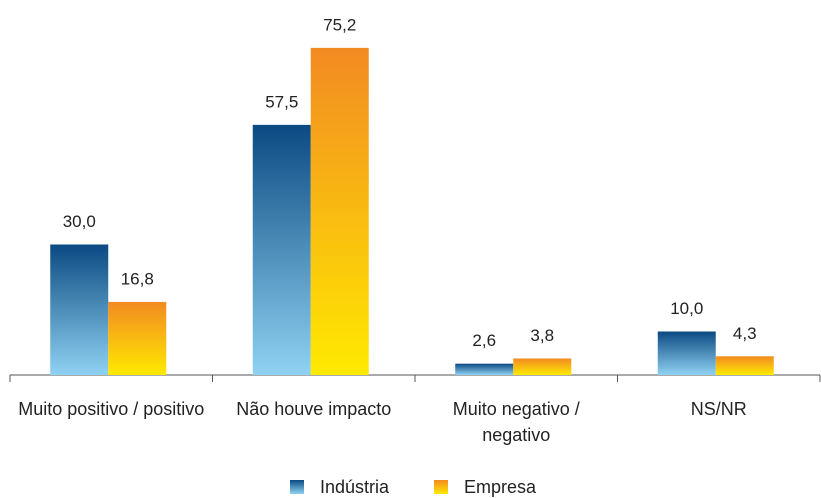 The height and width of the screenshot is (498, 821). What do you see at coordinates (484, 340) in the screenshot?
I see `data-label: 2,6` at bounding box center [484, 340].